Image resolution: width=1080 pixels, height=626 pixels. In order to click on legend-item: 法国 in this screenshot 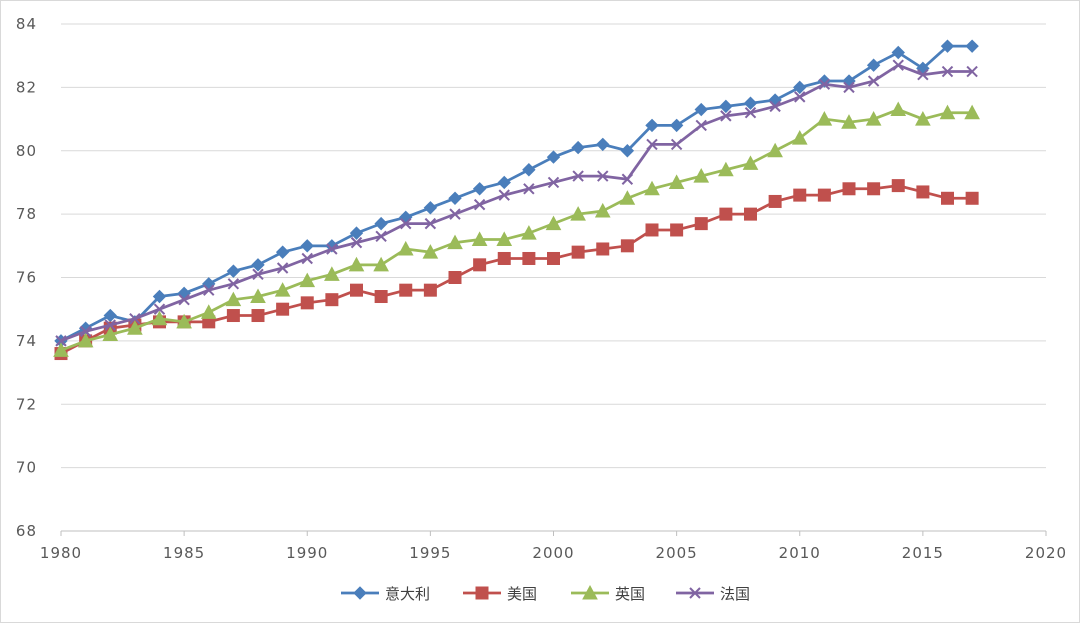, I will do `click(713, 594)`.